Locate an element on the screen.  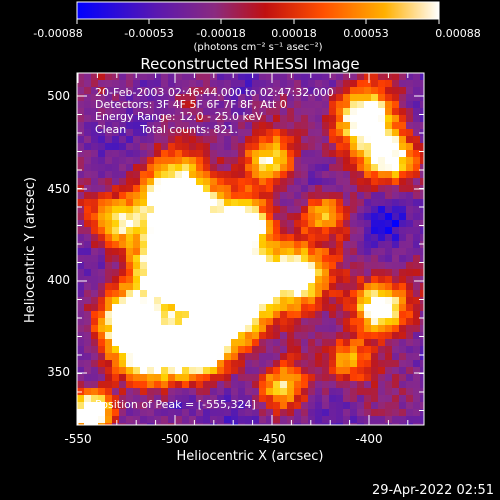
x-tick-label: -450 is located at coordinates (271, 439).